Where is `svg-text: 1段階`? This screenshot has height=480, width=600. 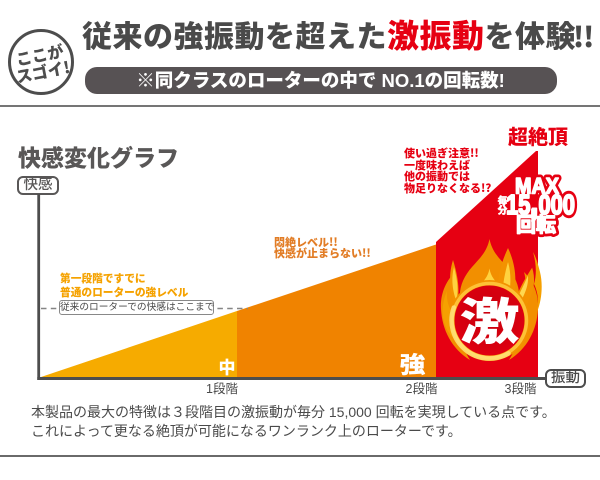
svg-text: 1段階 is located at coordinates (222, 388).